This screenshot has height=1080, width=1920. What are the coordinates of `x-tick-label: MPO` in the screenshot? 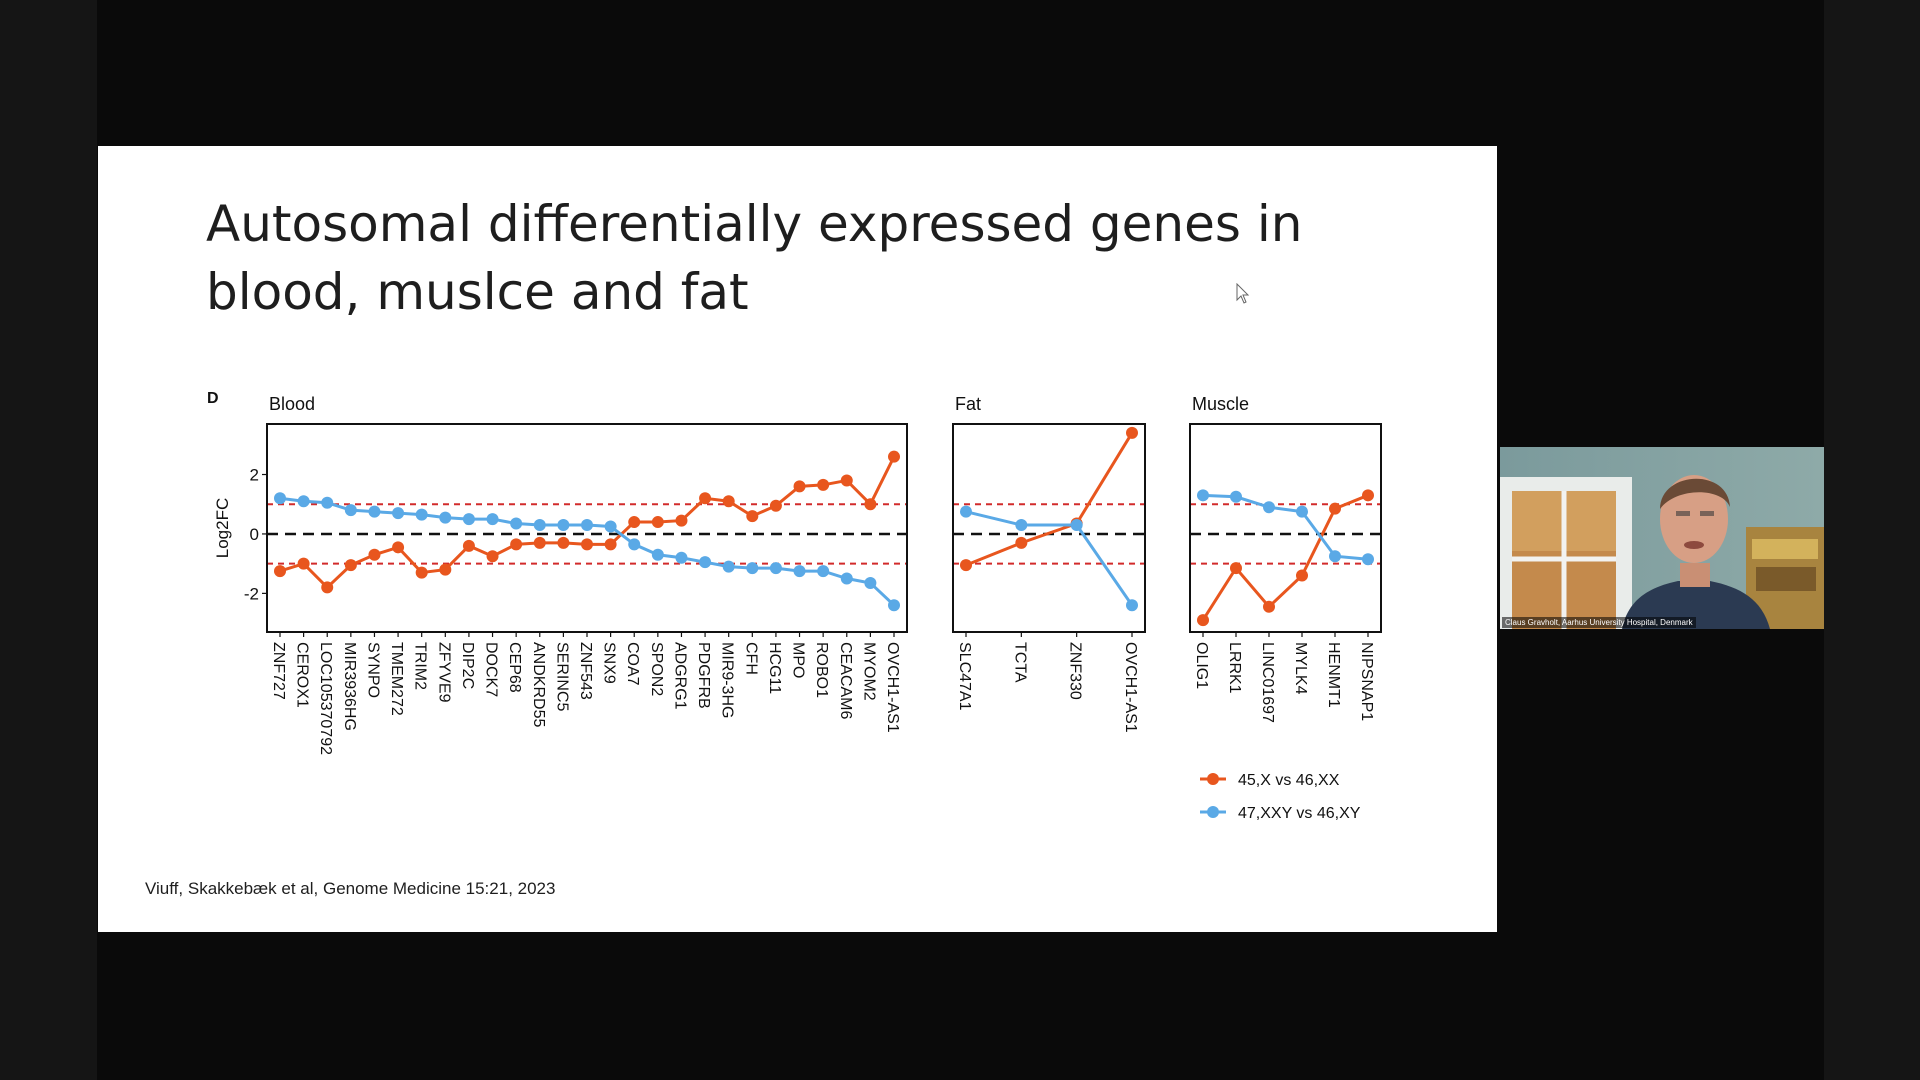 It's located at (798, 660).